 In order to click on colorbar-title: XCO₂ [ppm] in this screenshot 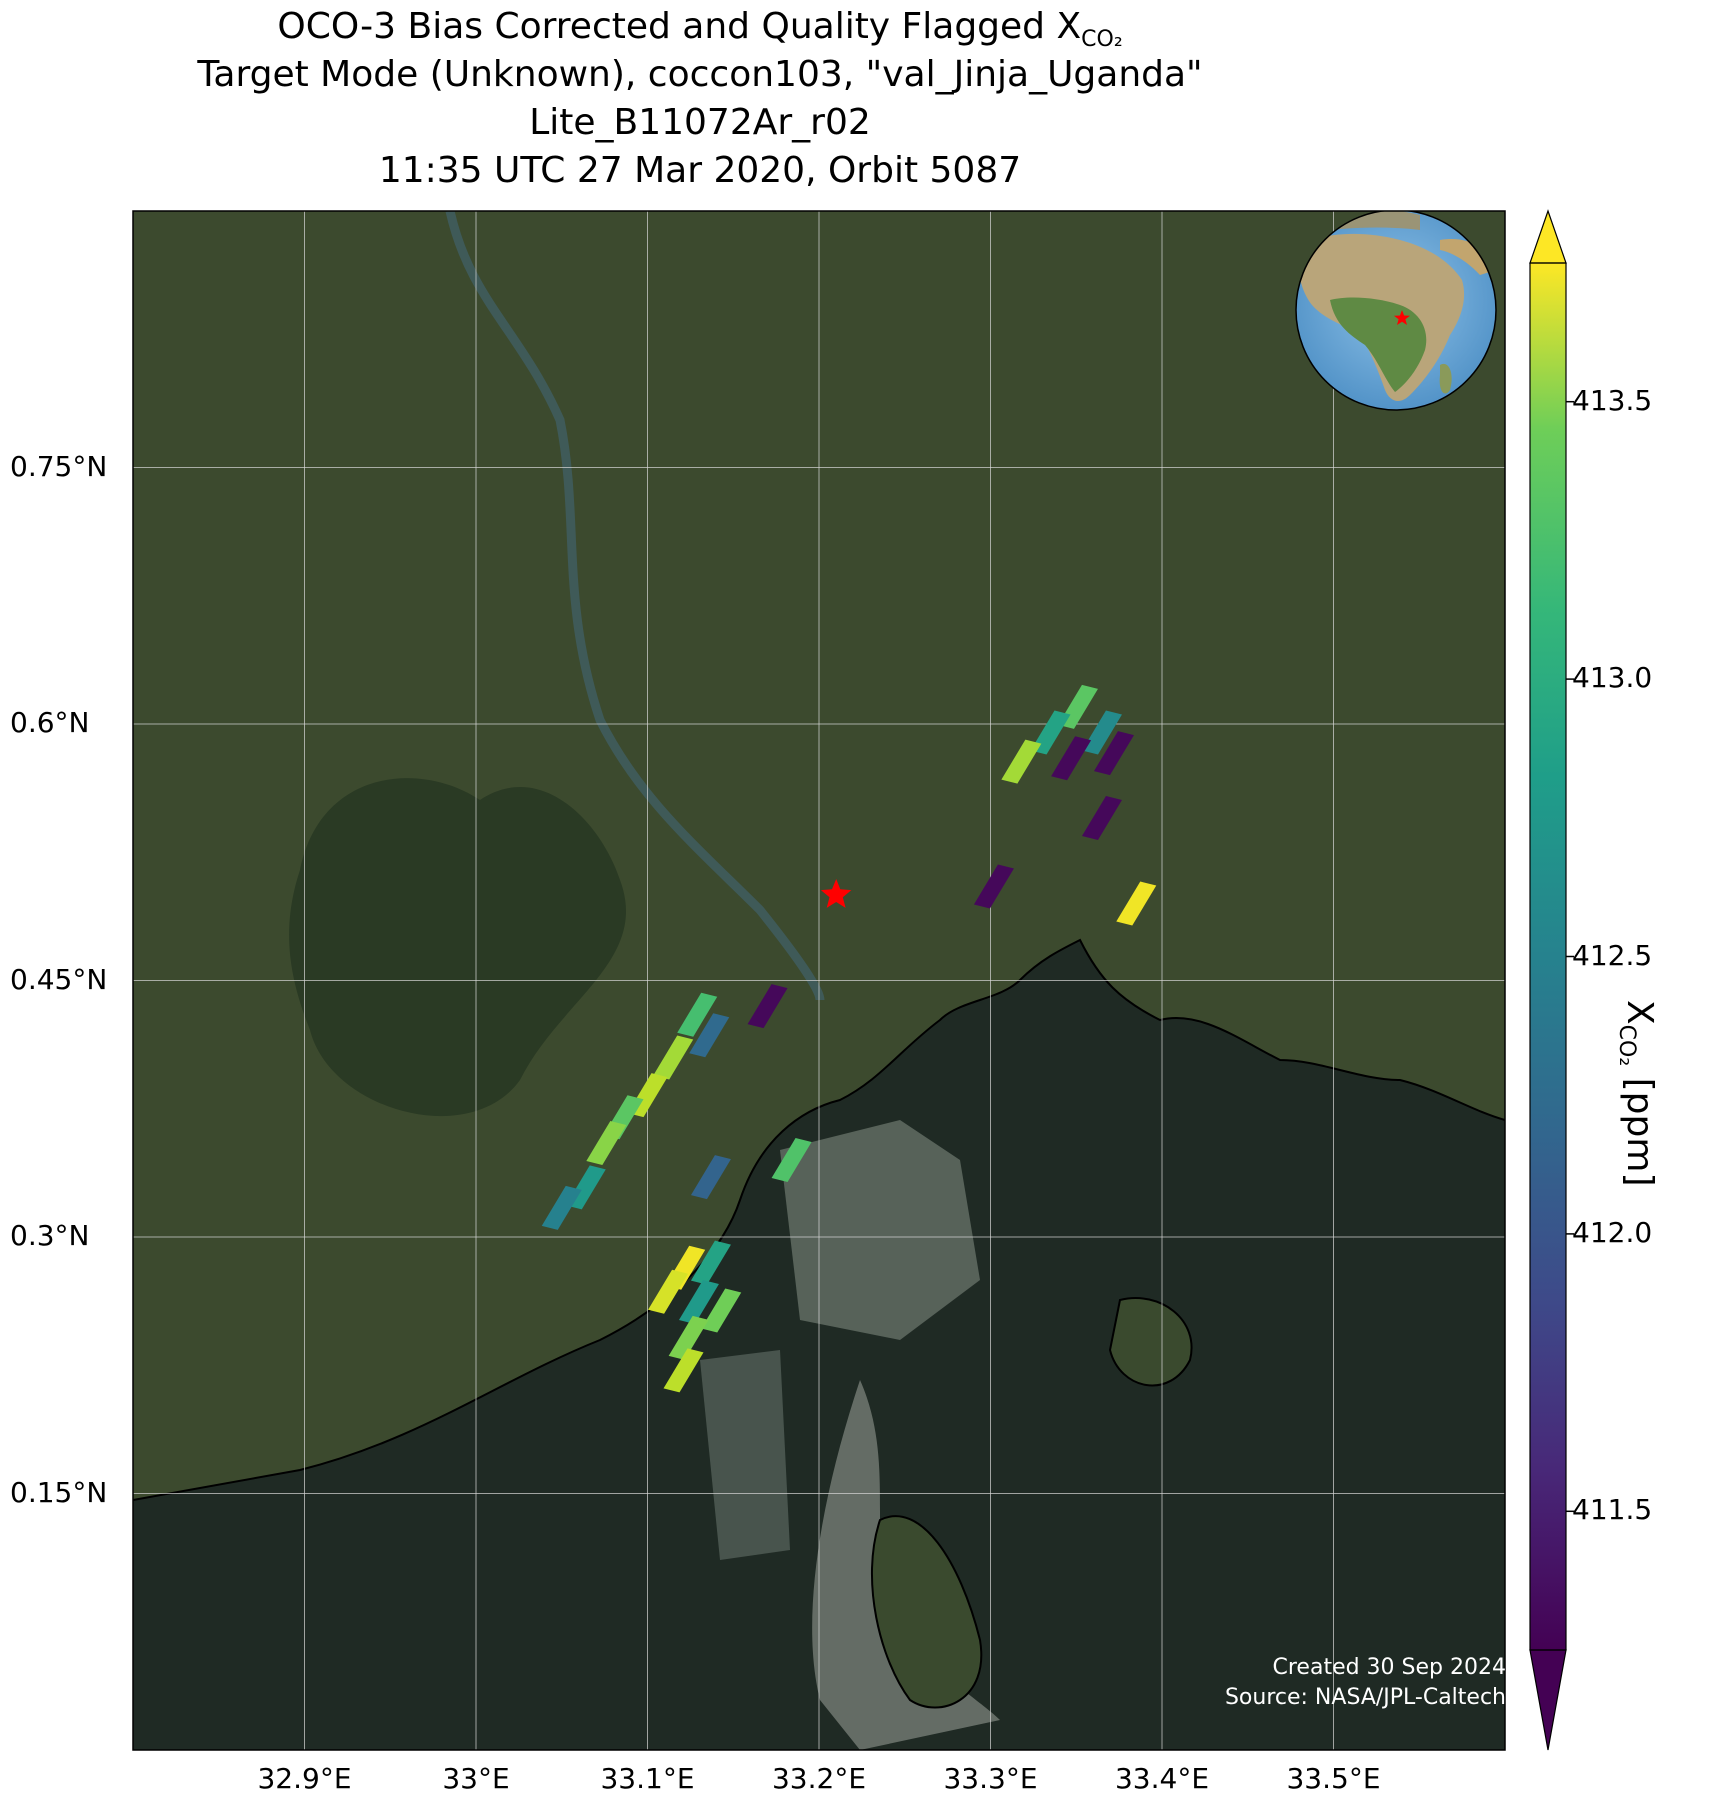, I will do `click(1637, 1093)`.